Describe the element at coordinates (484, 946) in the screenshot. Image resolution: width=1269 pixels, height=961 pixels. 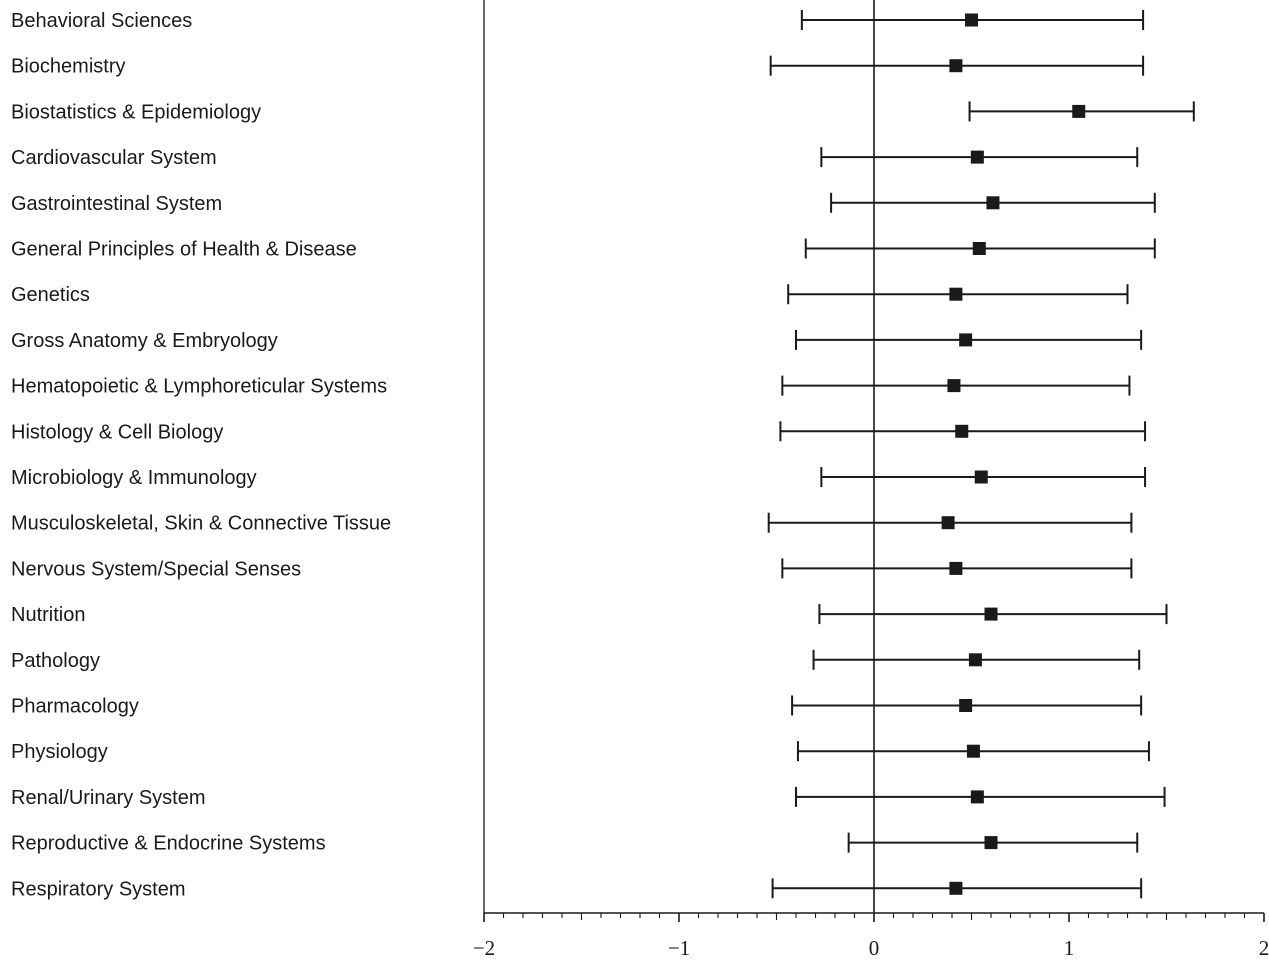
I see `x-tick-label: −2` at that location.